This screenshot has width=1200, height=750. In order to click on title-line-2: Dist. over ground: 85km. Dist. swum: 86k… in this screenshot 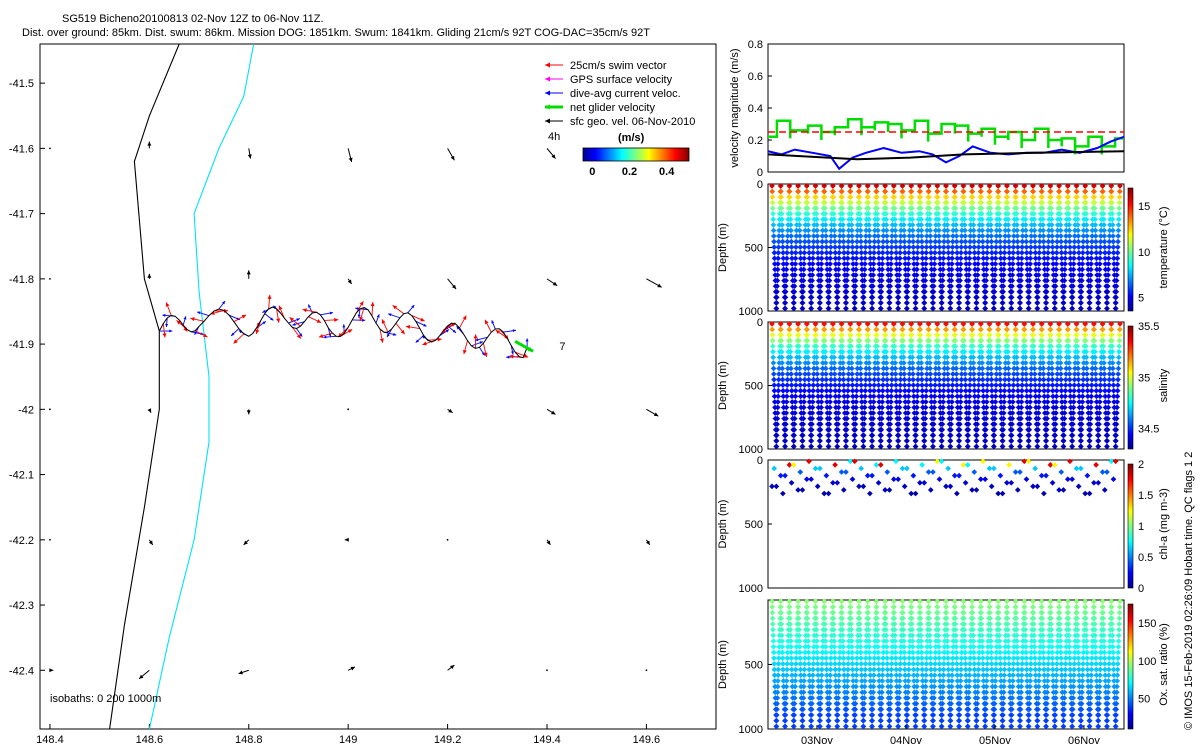, I will do `click(336, 33)`.